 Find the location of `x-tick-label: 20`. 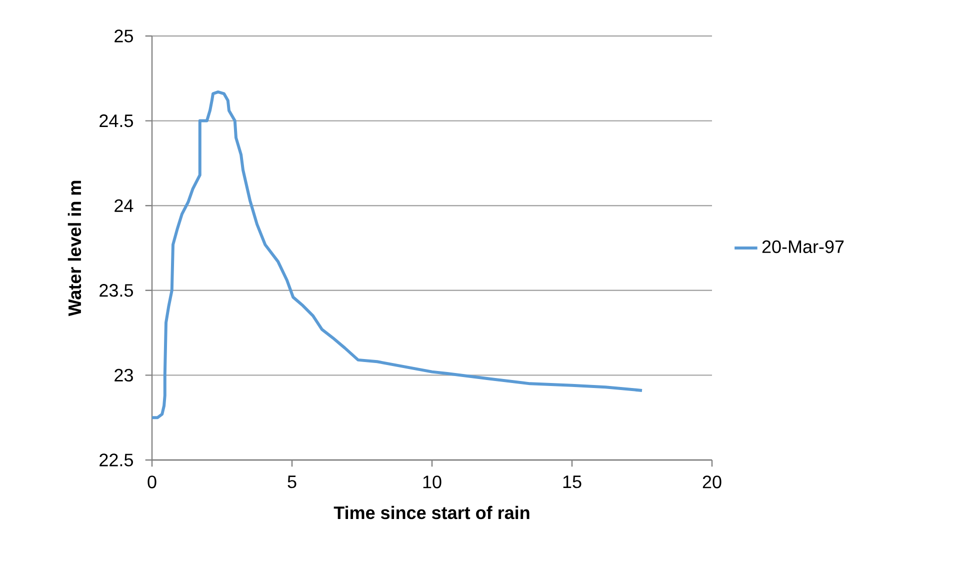

x-tick-label: 20 is located at coordinates (712, 482).